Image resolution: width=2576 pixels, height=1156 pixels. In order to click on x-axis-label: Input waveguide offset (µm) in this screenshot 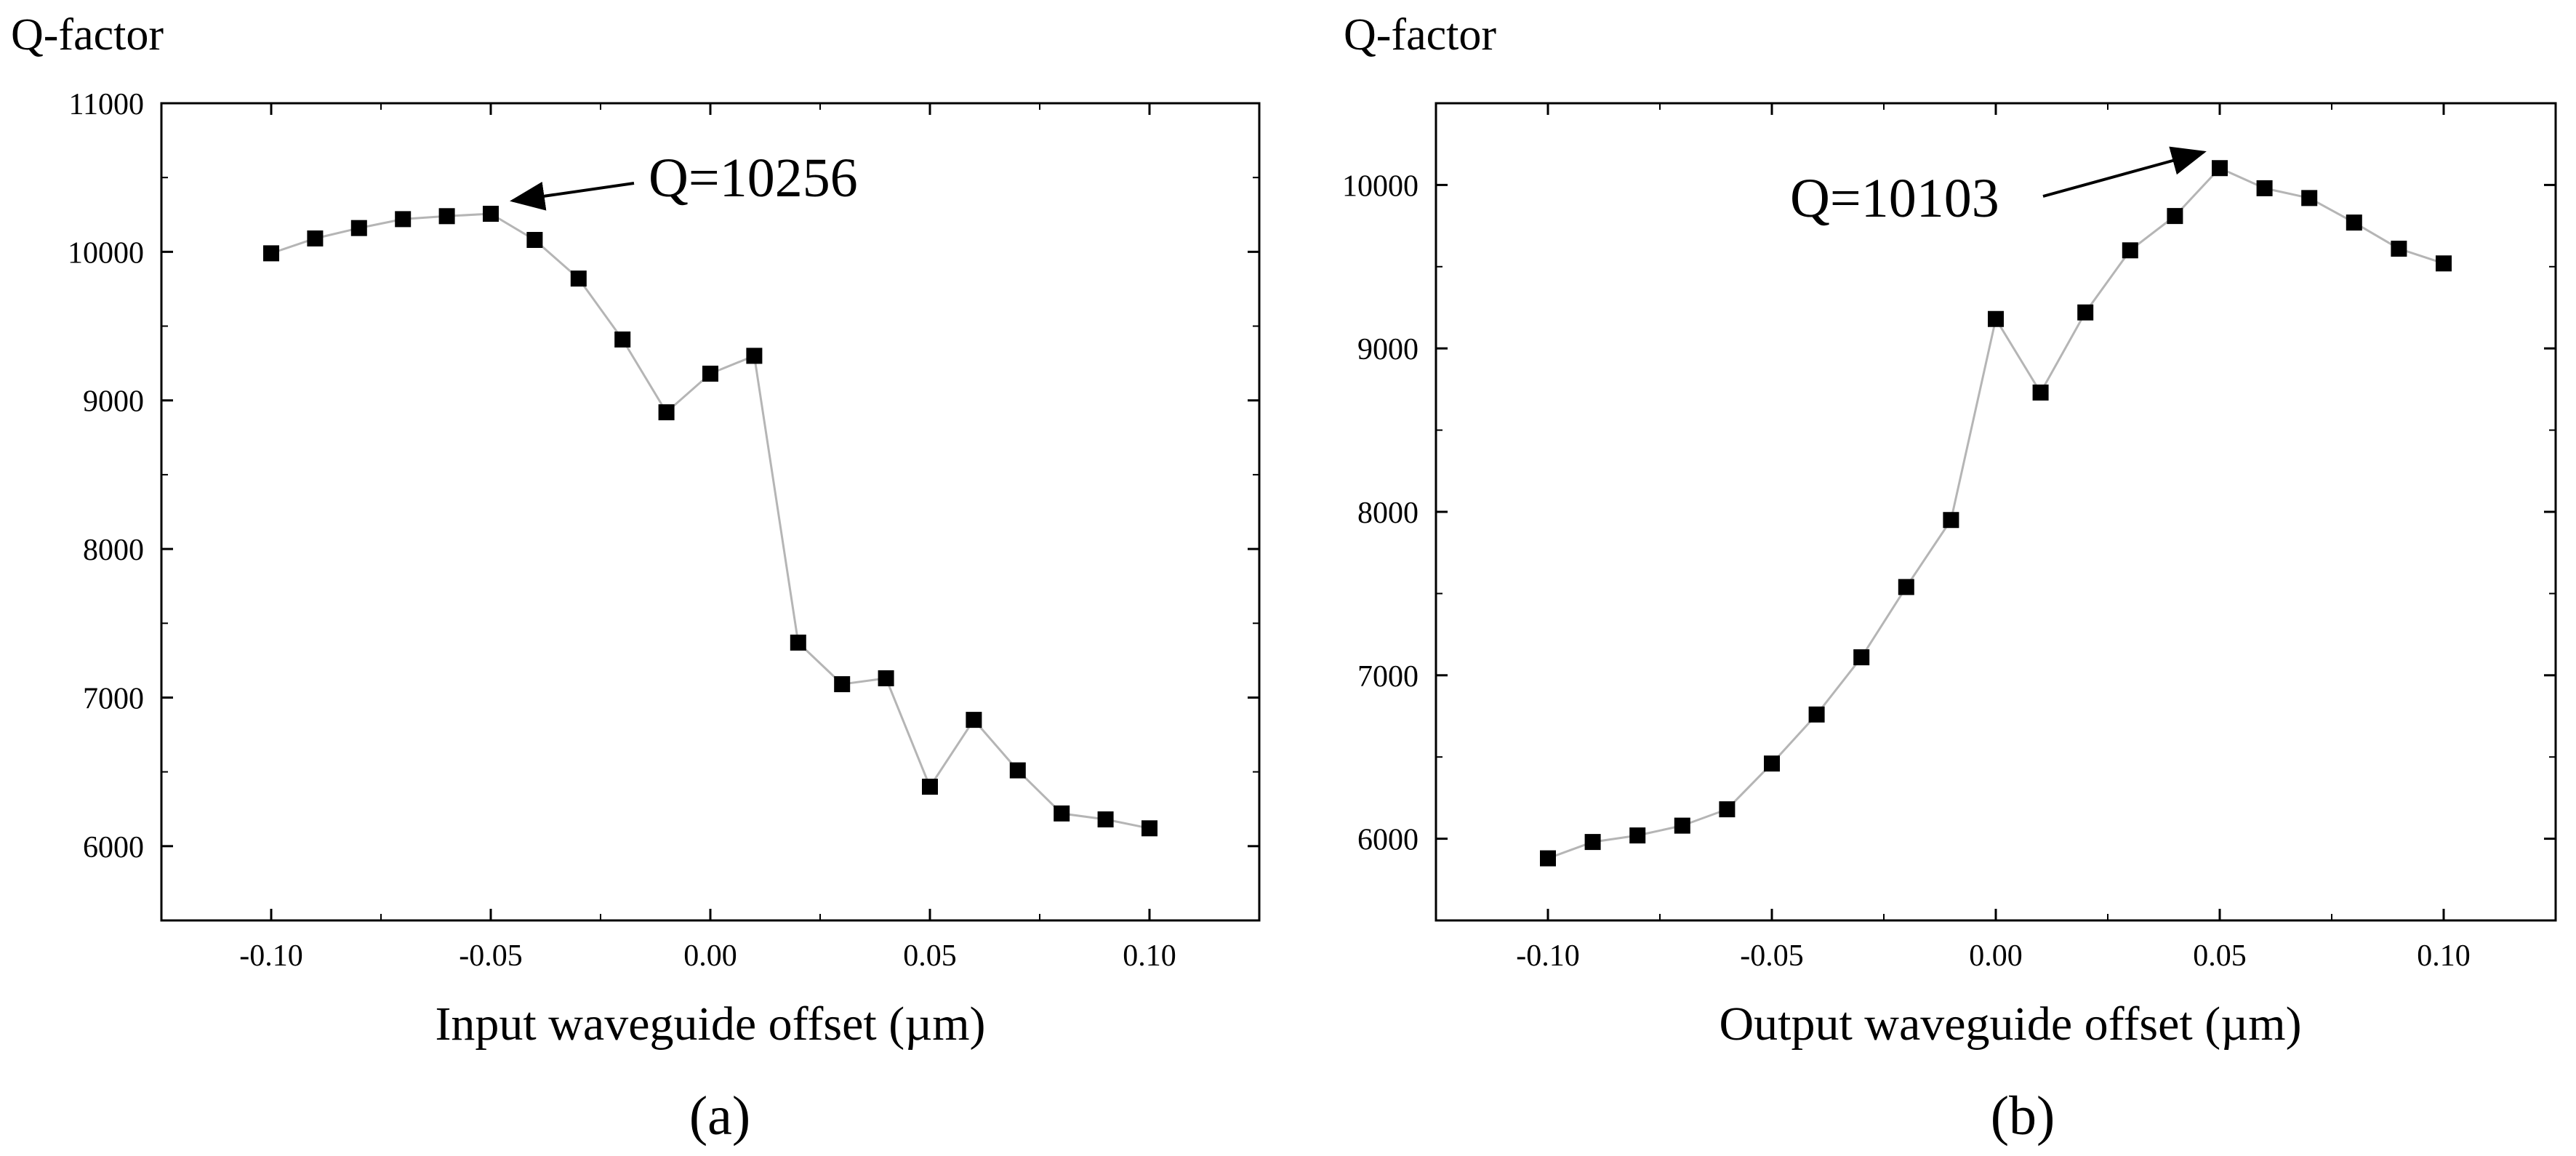, I will do `click(710, 1024)`.